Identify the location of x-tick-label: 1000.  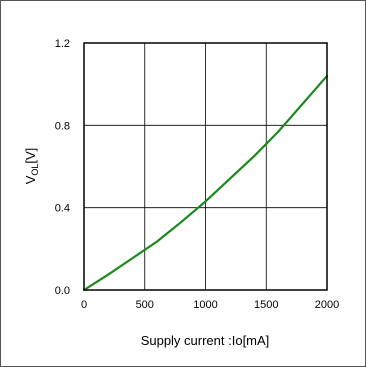
(205, 305).